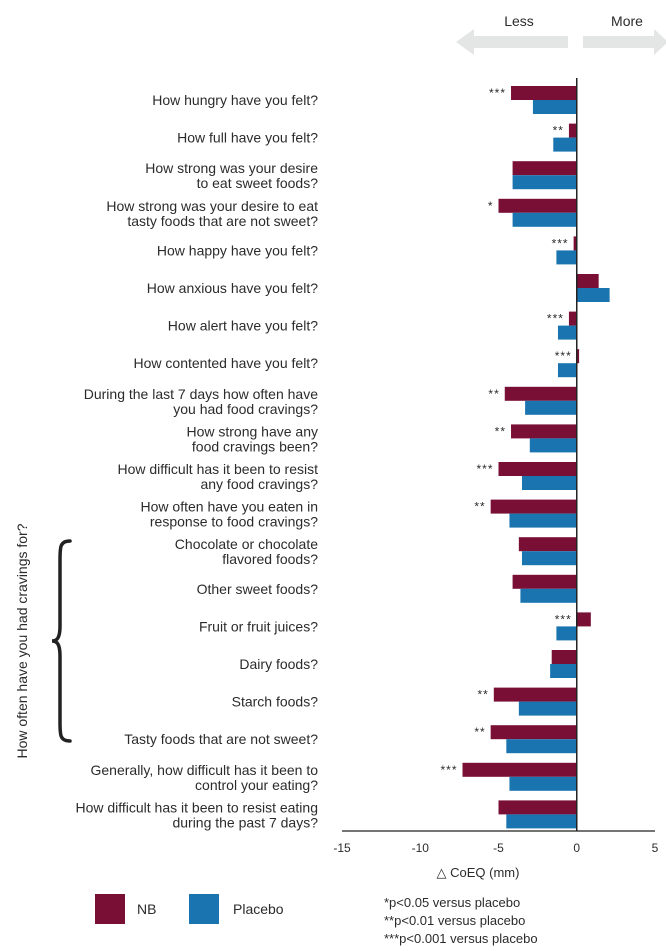 The image size is (666, 951). I want to click on less-arrow-icon, so click(512, 42).